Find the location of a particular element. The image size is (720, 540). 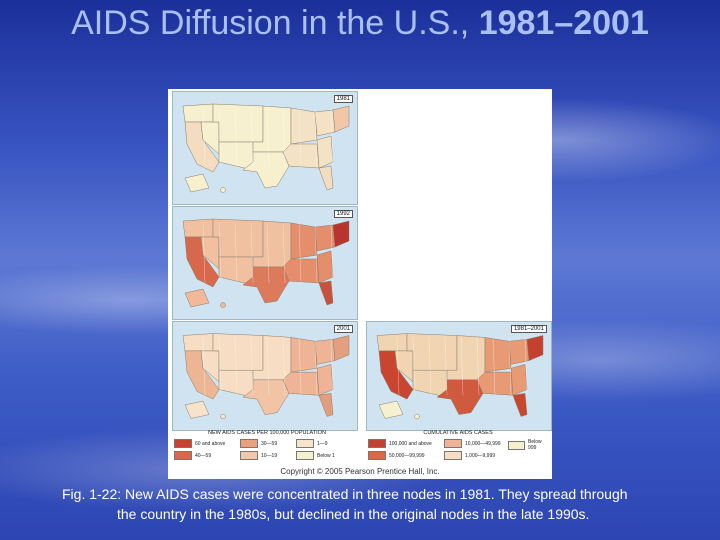

map-year-label: 2001 is located at coordinates (343, 329).